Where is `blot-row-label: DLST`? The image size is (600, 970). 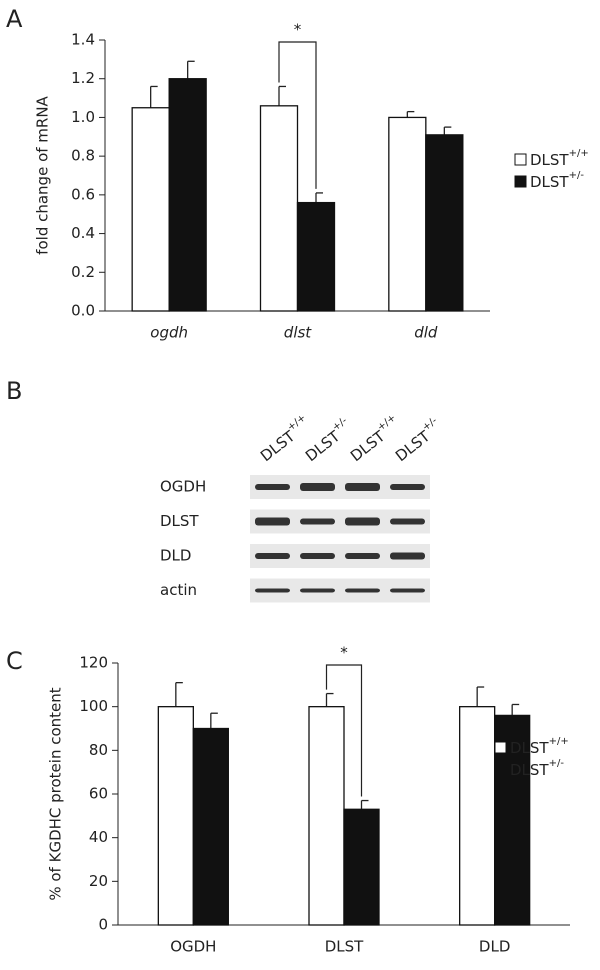 blot-row-label: DLST is located at coordinates (179, 521).